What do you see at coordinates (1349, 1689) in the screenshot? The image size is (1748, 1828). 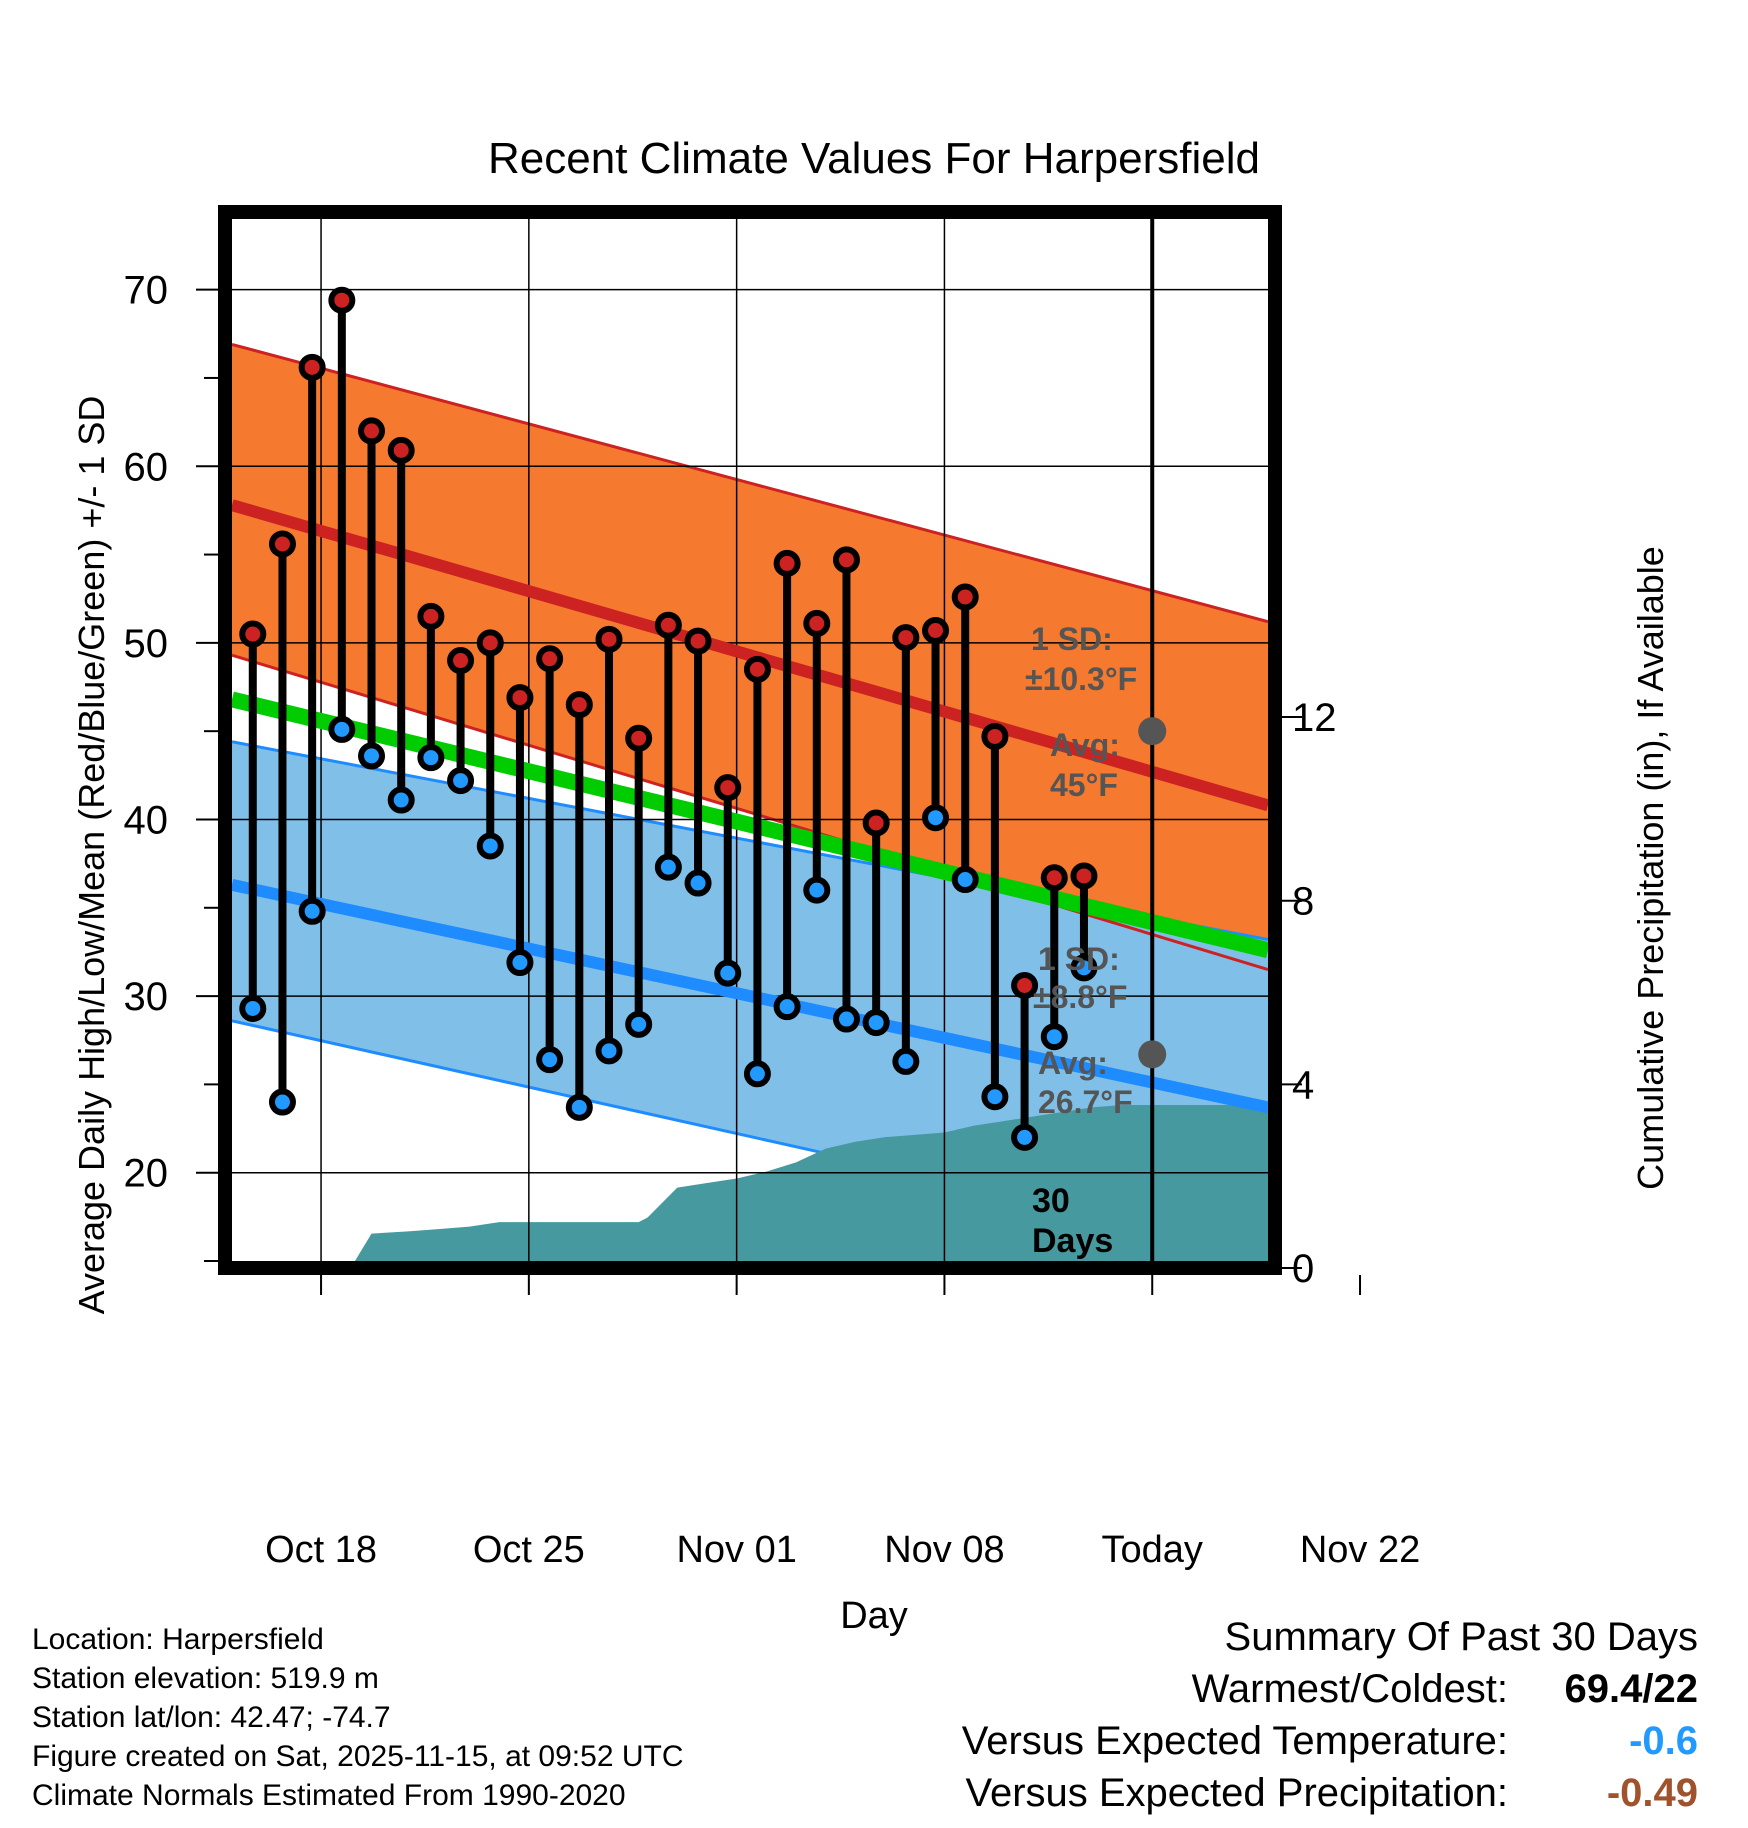 I see `warmest-label: Warmest/Coldest:` at bounding box center [1349, 1689].